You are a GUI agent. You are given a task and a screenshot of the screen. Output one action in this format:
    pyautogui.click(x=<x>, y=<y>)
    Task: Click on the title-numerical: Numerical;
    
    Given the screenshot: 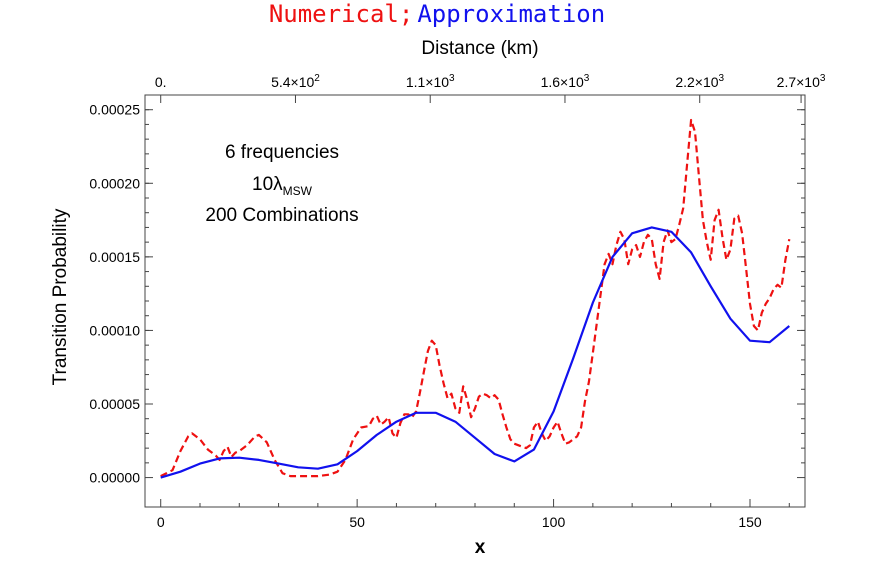 What is the action you would take?
    pyautogui.click(x=341, y=14)
    